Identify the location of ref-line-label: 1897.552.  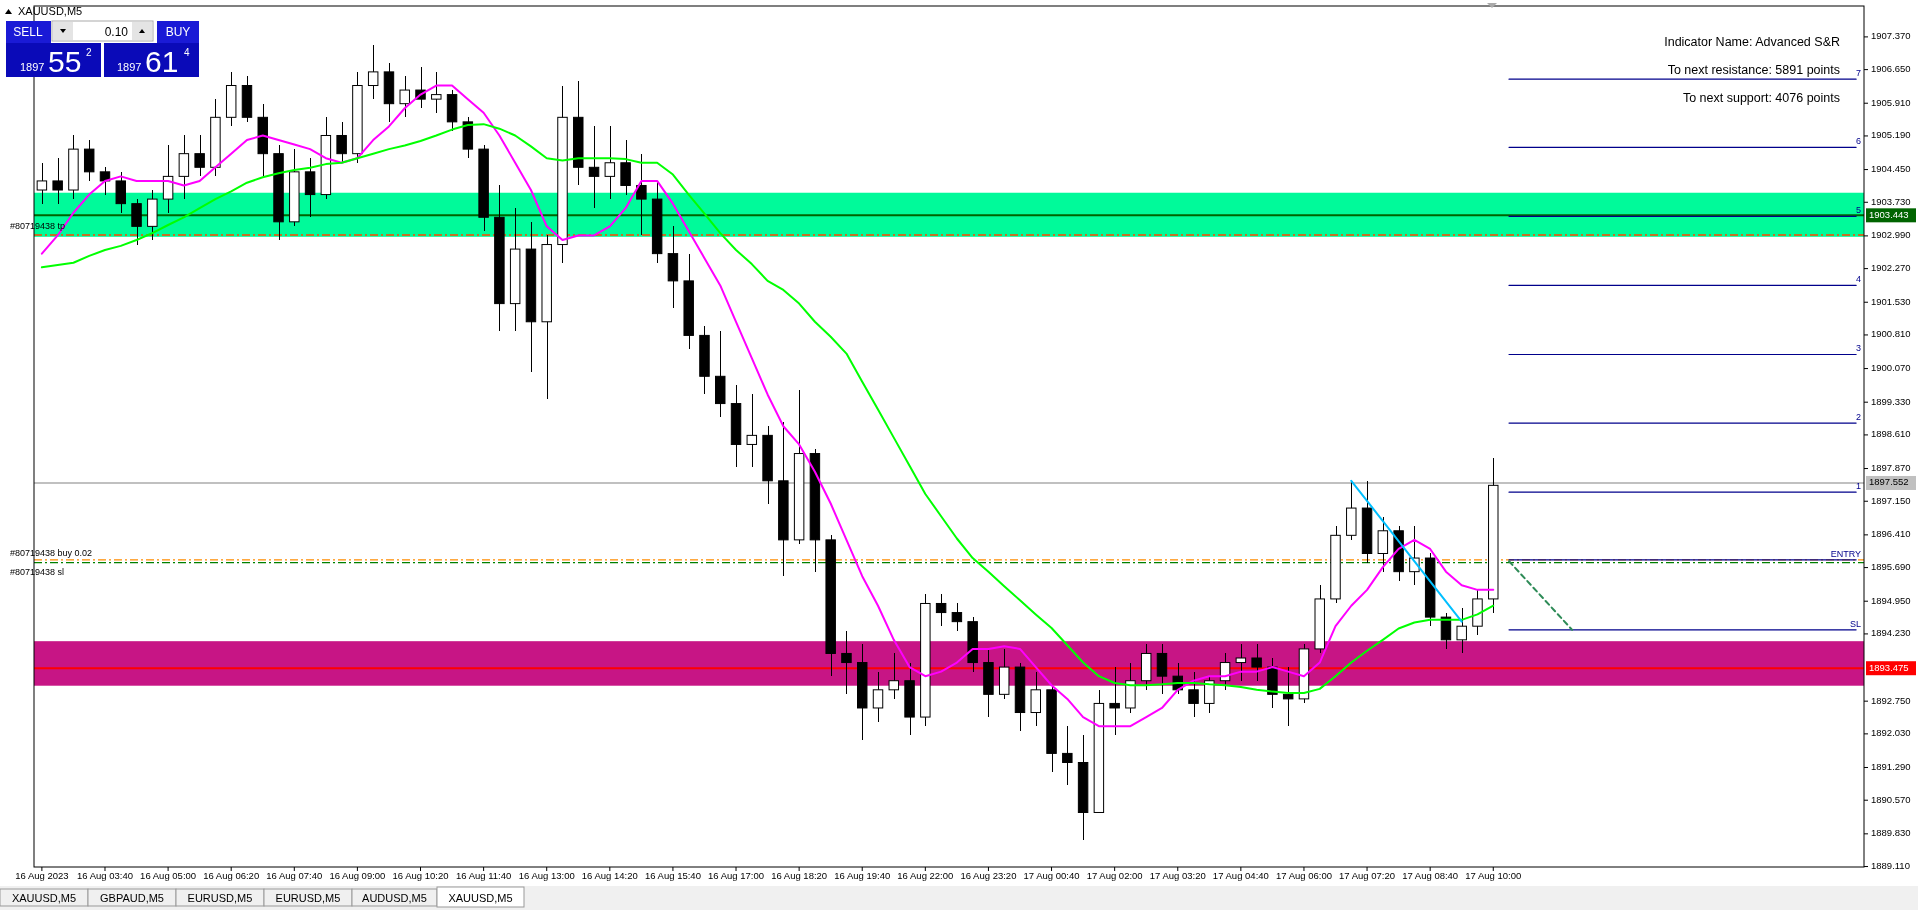
(1889, 482).